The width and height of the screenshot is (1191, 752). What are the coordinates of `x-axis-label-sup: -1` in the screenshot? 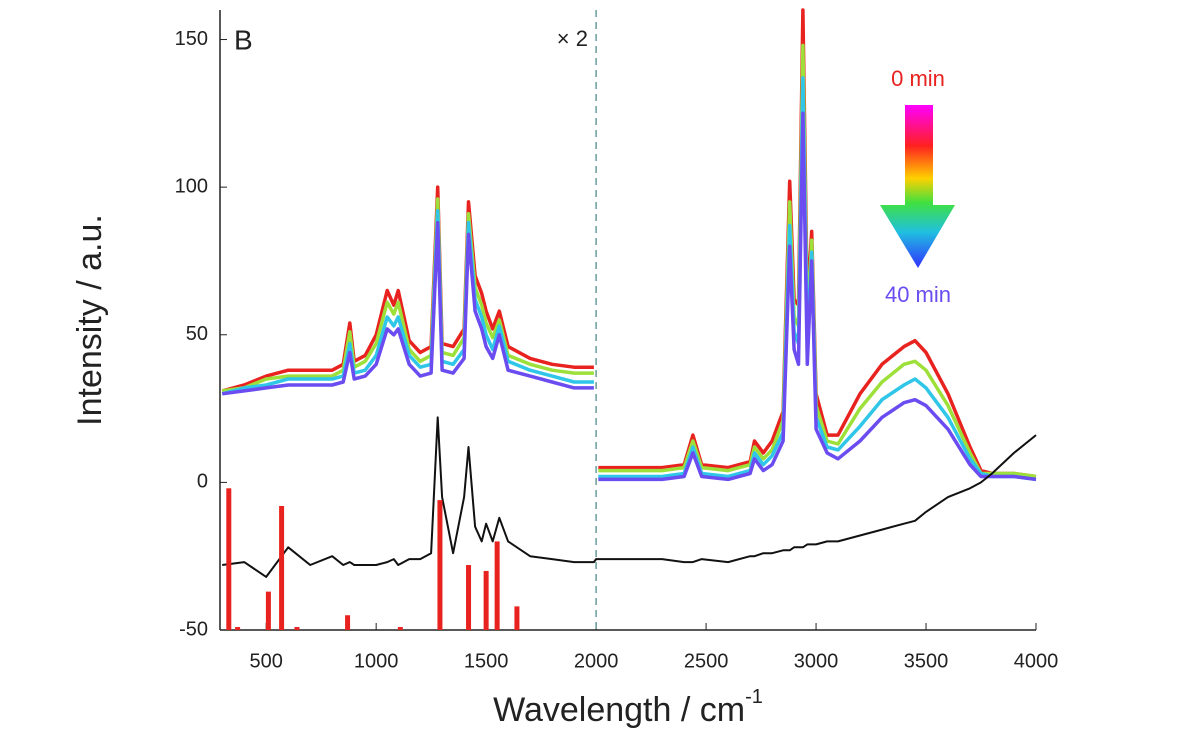 It's located at (754, 697).